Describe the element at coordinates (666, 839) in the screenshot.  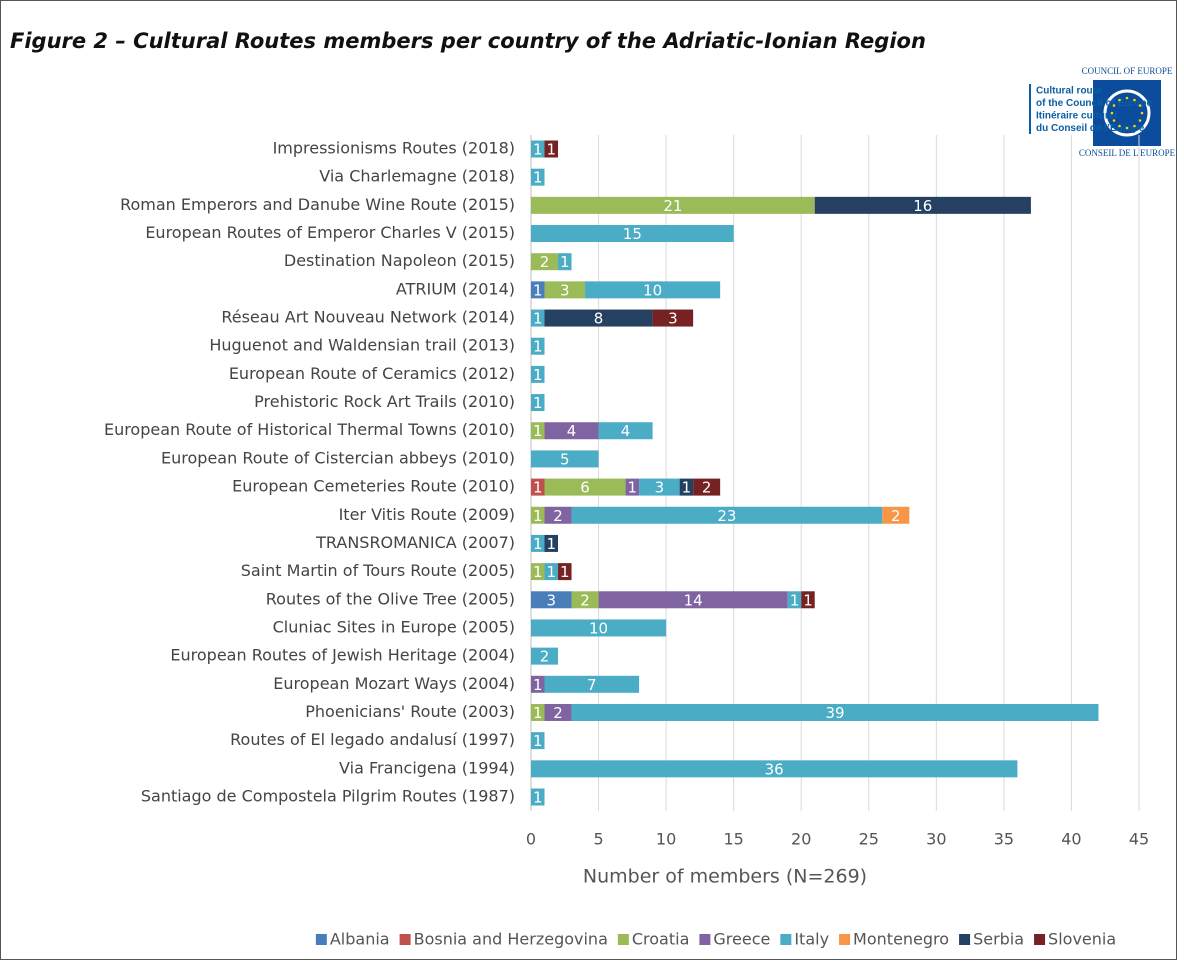
I see `x-tick-label: 10` at that location.